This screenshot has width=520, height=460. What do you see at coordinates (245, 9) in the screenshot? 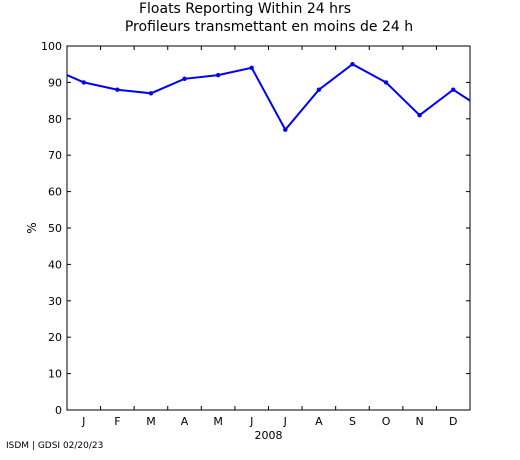
I see `chart-title: Floats Reporting Within 24 hrs` at bounding box center [245, 9].